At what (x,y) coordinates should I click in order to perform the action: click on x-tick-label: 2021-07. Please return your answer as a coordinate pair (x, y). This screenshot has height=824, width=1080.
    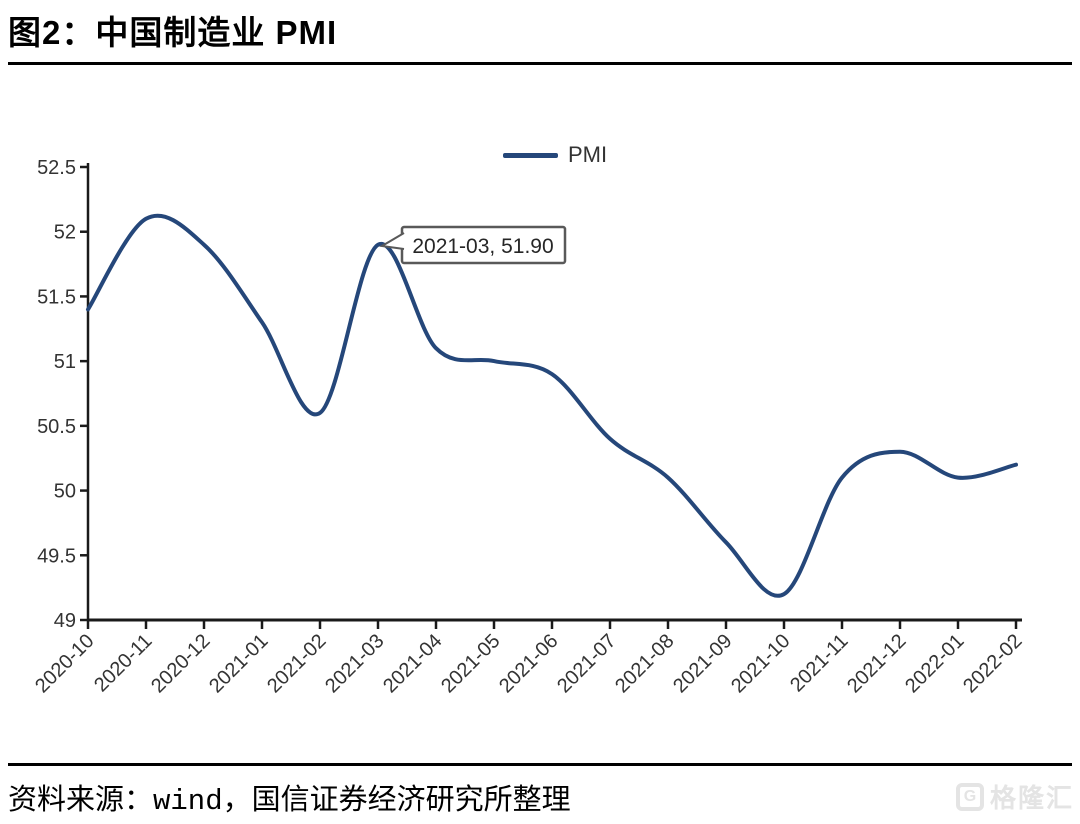
    Looking at the image, I should click on (586, 663).